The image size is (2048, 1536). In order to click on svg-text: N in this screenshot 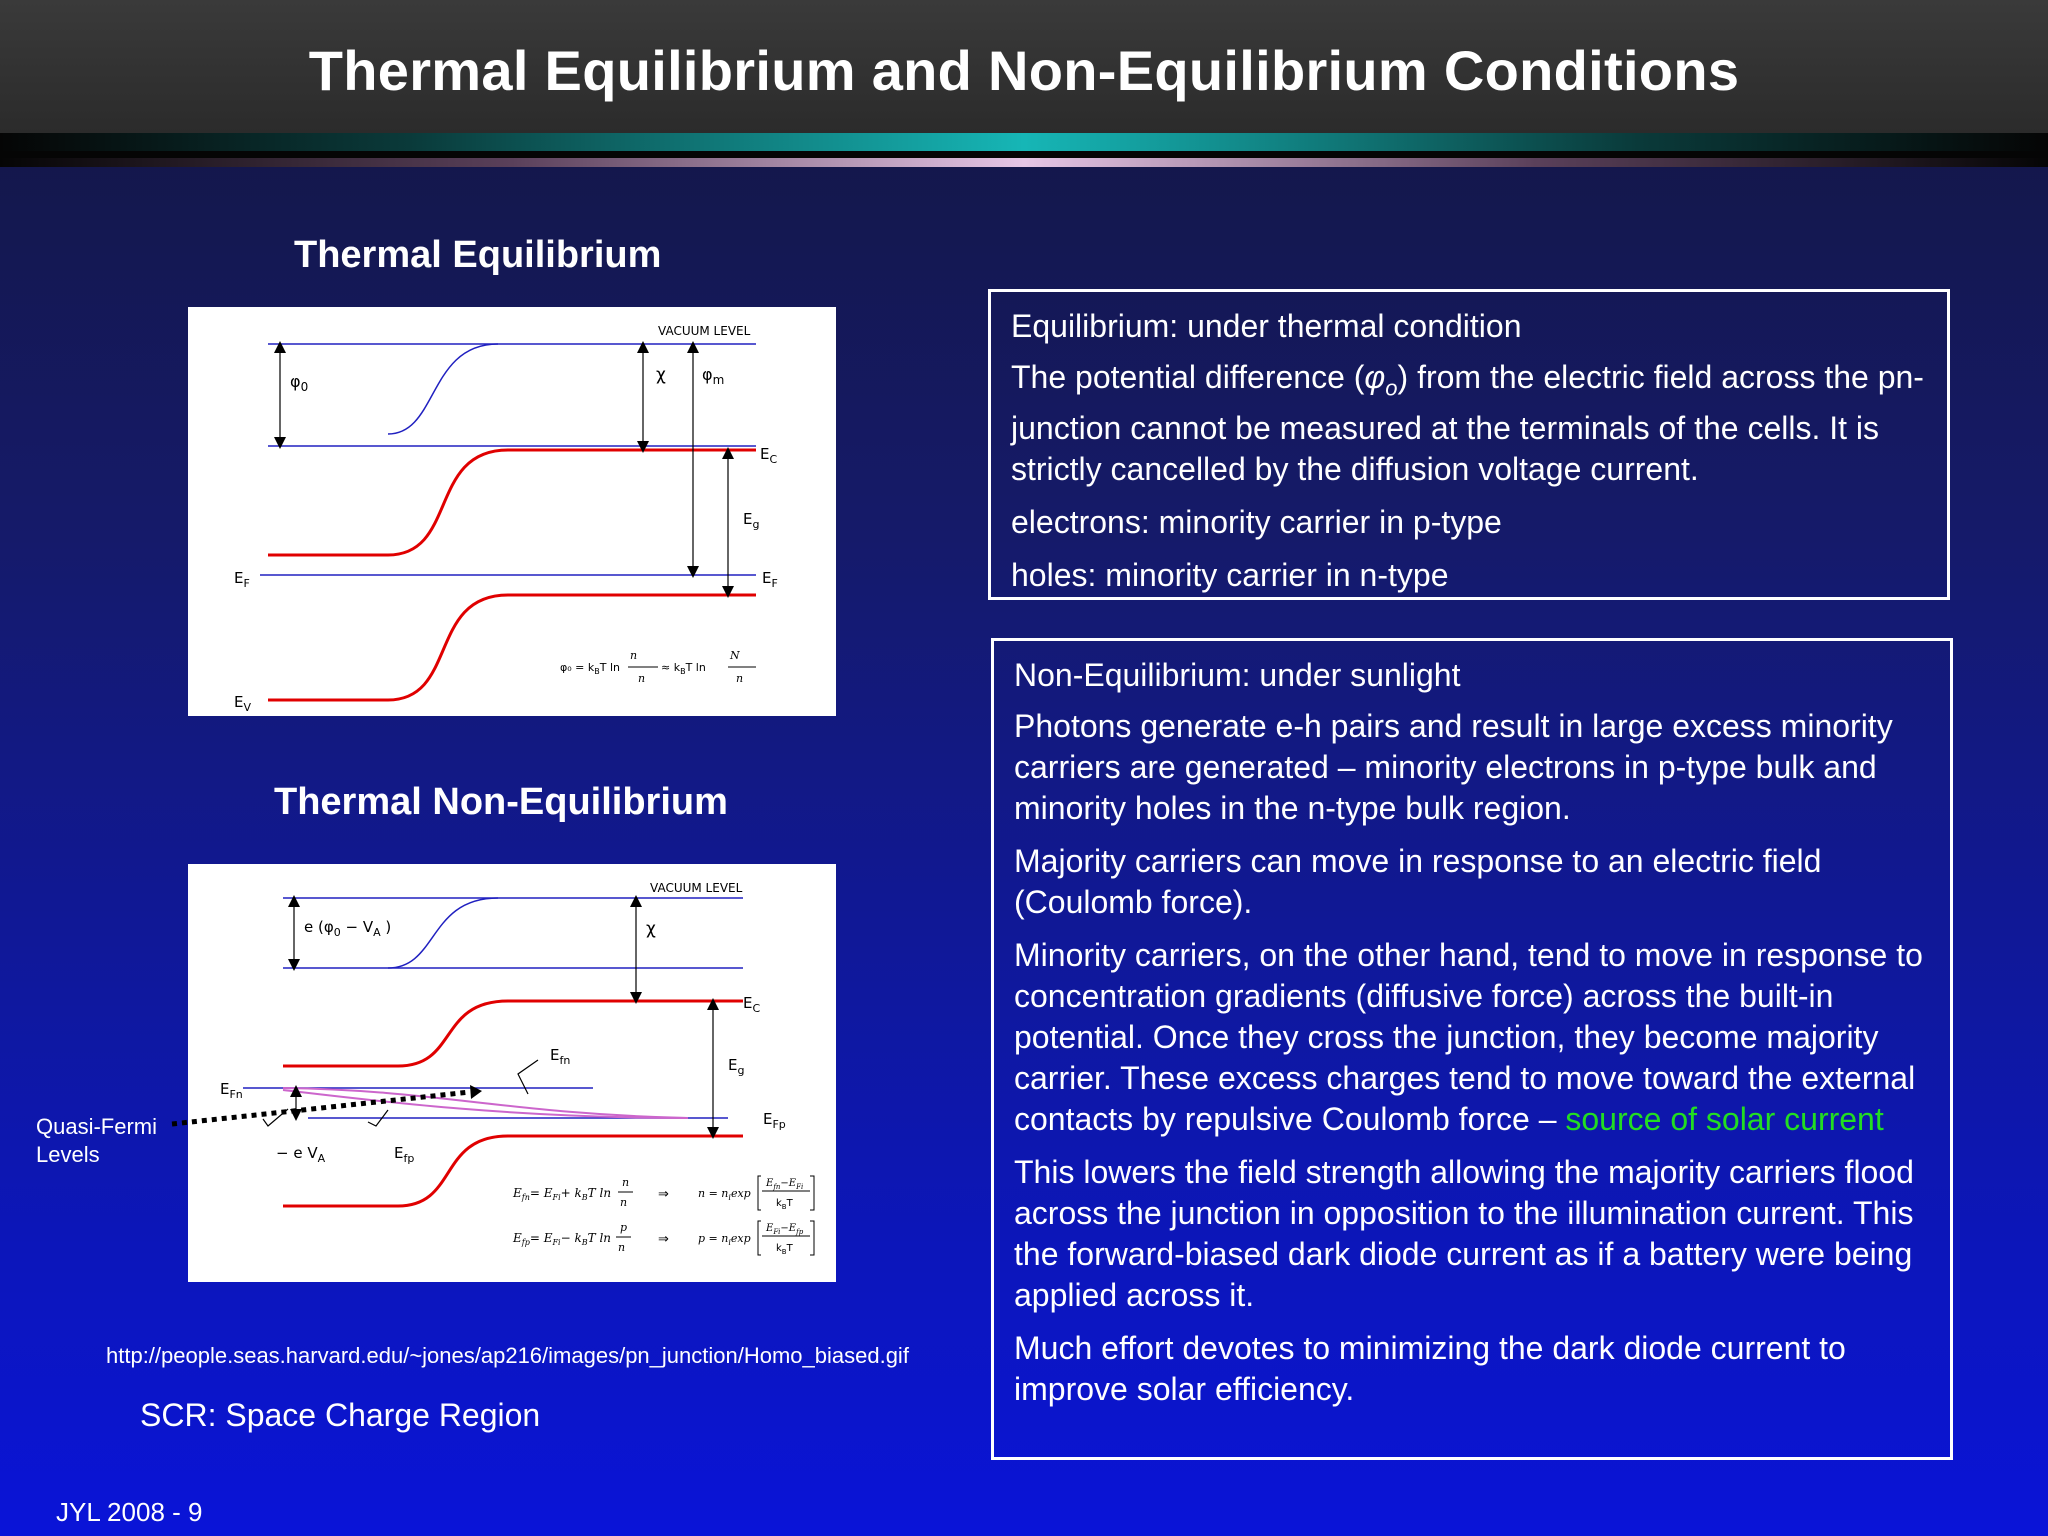, I will do `click(734, 655)`.